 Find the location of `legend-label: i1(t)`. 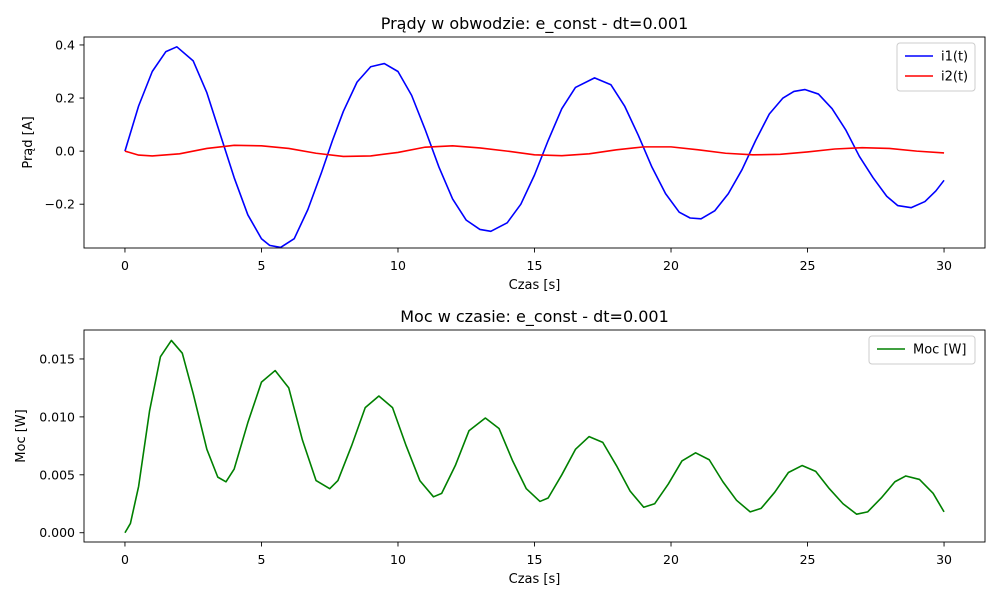

legend-label: i1(t) is located at coordinates (954, 57).